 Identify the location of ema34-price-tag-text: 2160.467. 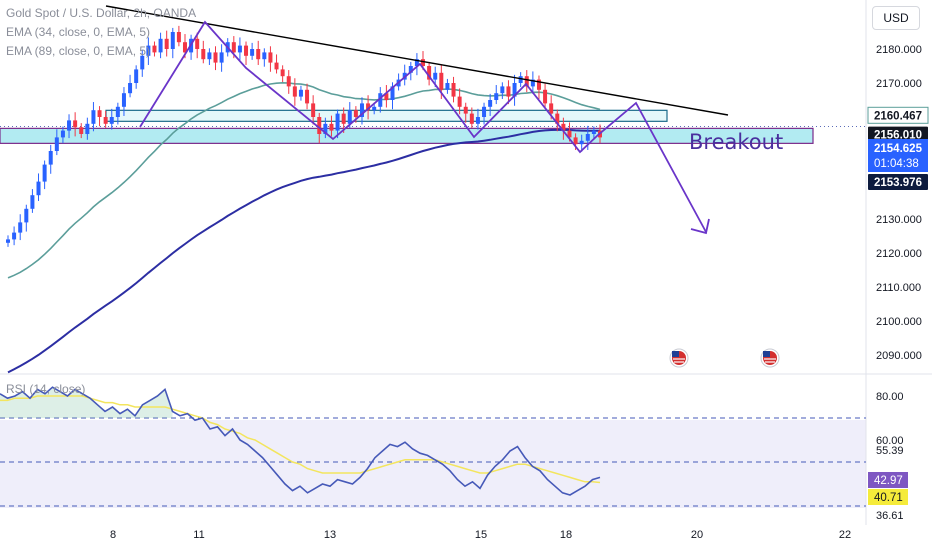
(898, 116).